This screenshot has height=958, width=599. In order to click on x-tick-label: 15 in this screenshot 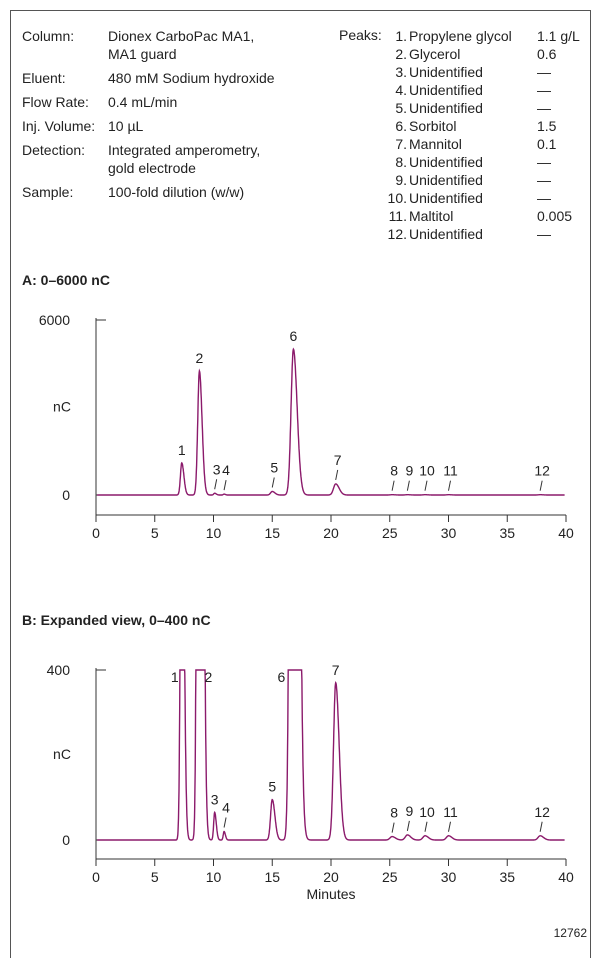, I will do `click(272, 877)`.